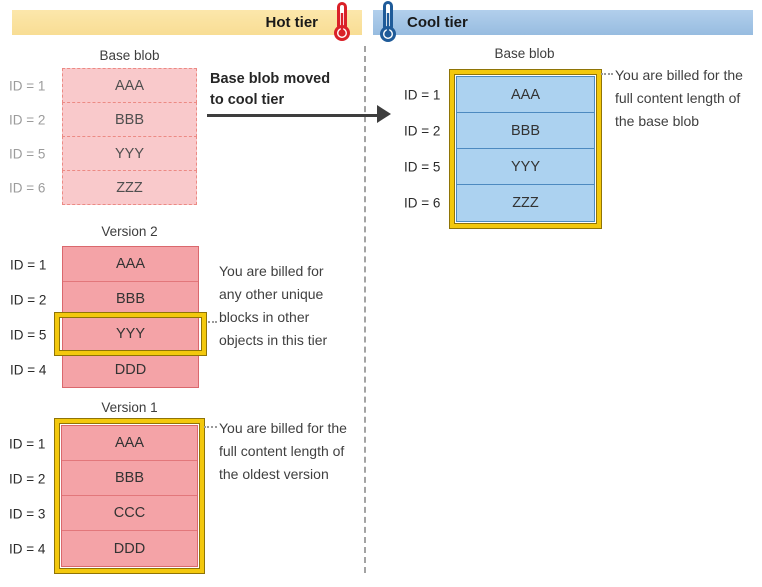 Image resolution: width=762 pixels, height=587 pixels. I want to click on base-blob-cool-title: Base blob, so click(524, 53).